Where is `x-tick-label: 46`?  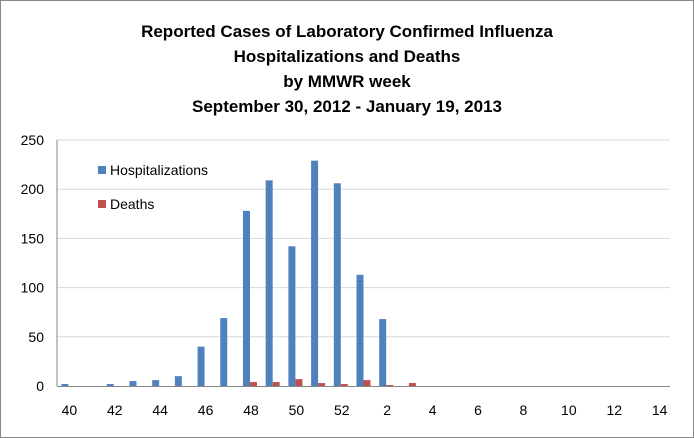 x-tick-label: 46 is located at coordinates (206, 410).